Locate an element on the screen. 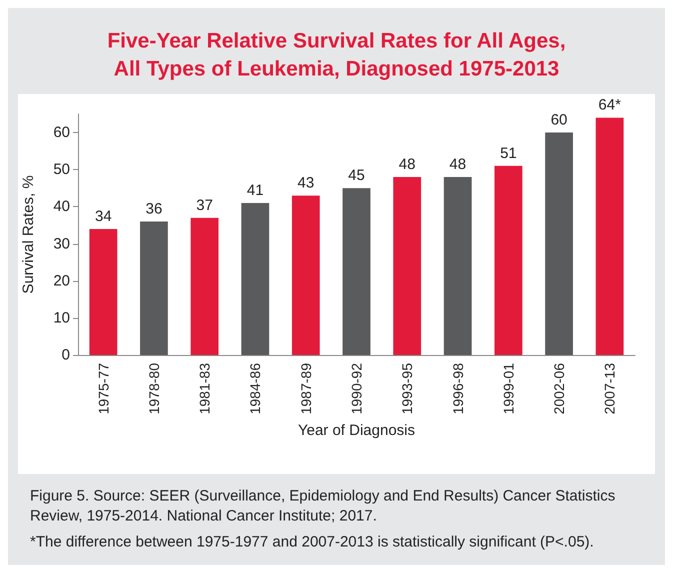 Image resolution: width=673 pixels, height=573 pixels. x-tick-label: 2007-13 is located at coordinates (610, 388).